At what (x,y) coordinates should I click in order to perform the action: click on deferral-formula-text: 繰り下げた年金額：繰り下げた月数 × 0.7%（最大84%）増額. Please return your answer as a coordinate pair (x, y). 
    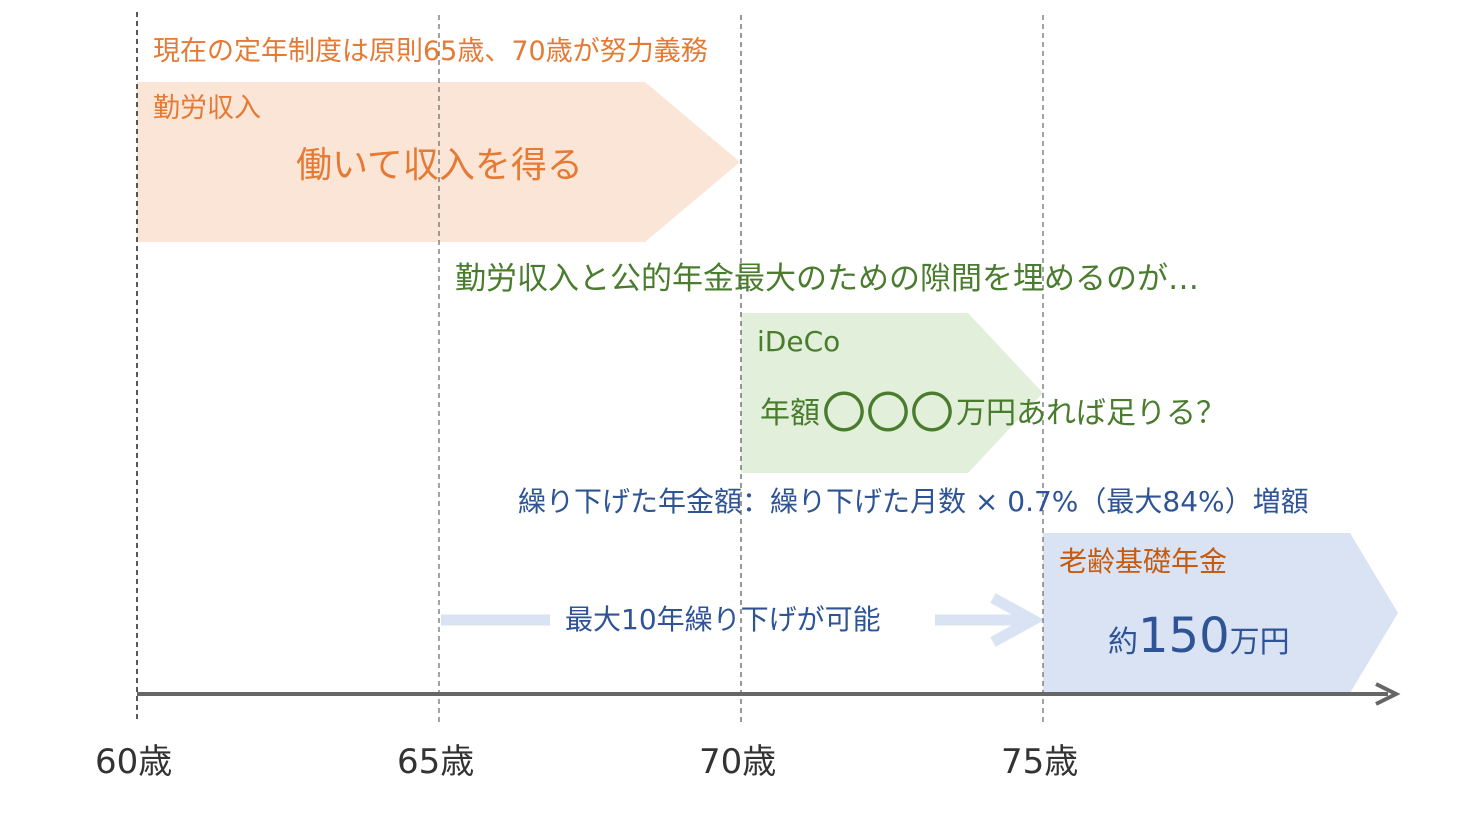
    Looking at the image, I should click on (913, 501).